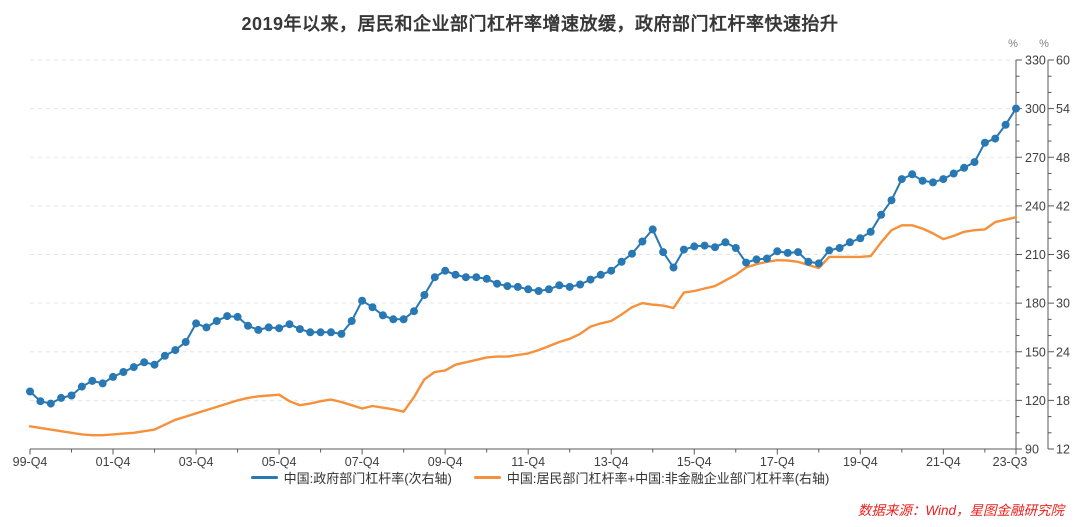  Describe the element at coordinates (196, 462) in the screenshot. I see `x-axis-tick-label: 03-Q4` at that location.